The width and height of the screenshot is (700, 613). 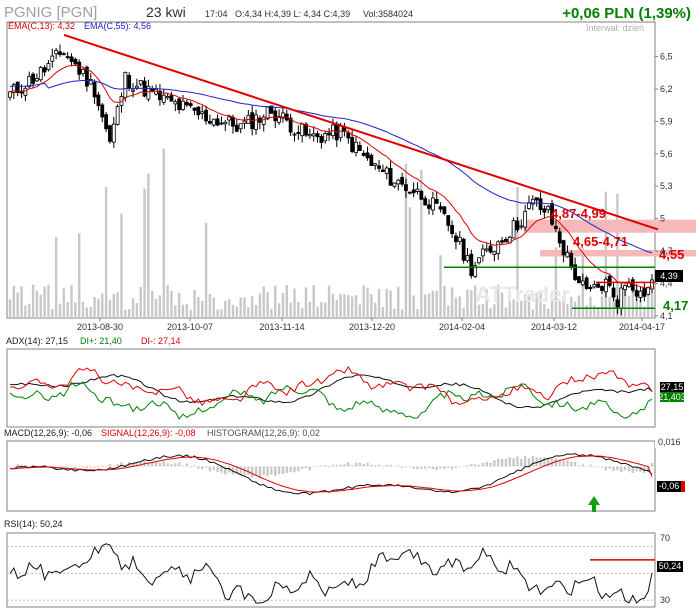 What do you see at coordinates (672, 397) in the screenshot?
I see `adx-badge-bottom` at bounding box center [672, 397].